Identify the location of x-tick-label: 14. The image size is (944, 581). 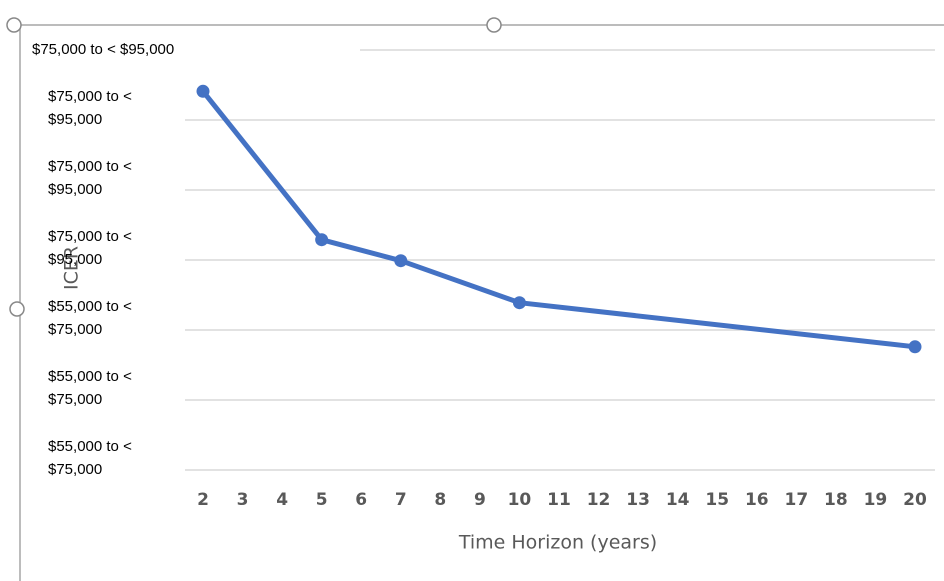
(678, 500).